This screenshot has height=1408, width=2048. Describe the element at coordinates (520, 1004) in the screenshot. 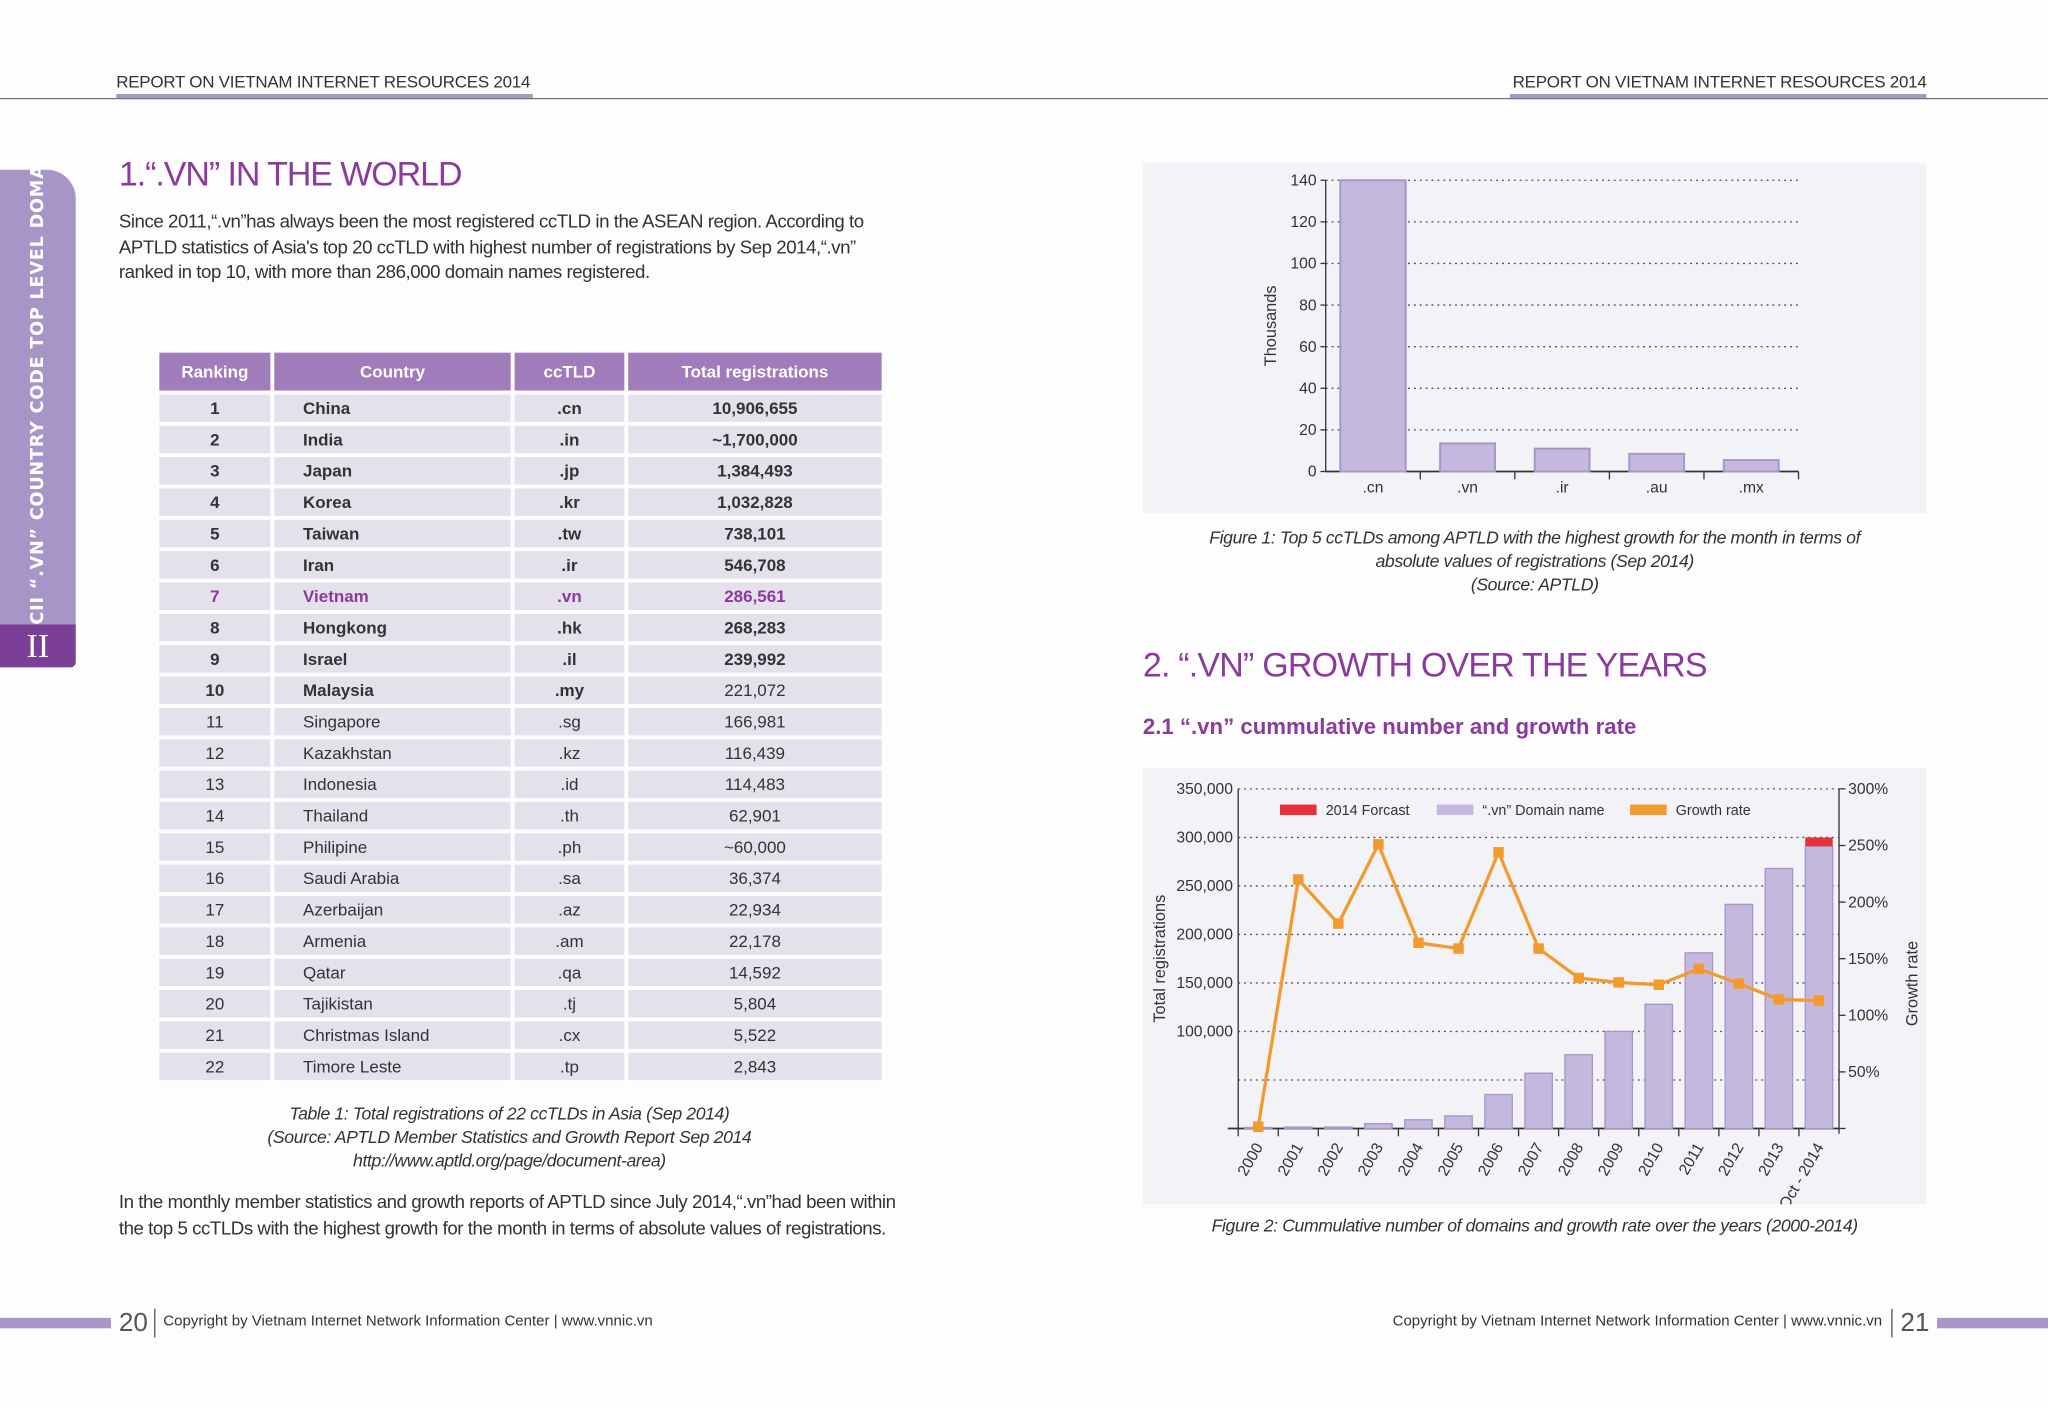

I see `table-row: 20 Tajikistan .tj 5,804` at that location.